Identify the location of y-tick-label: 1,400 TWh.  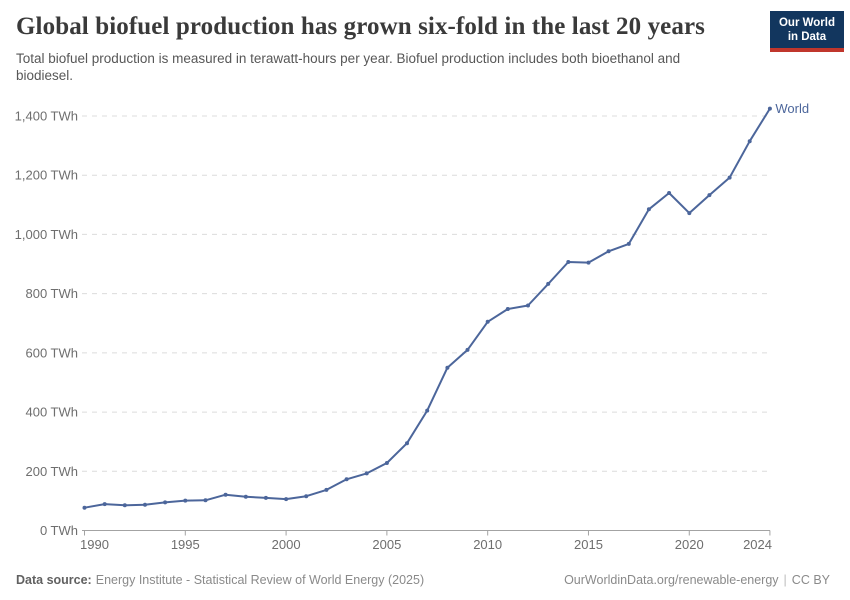
(46, 116).